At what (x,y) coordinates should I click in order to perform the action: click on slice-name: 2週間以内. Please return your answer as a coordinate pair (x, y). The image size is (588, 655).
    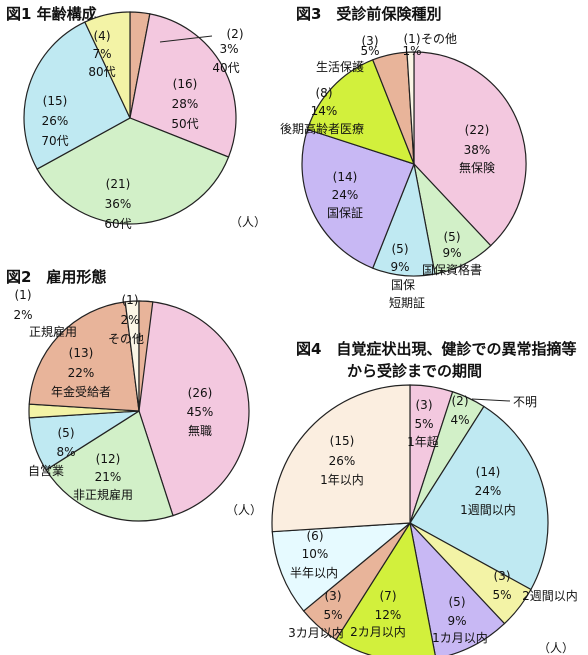
    Looking at the image, I should click on (550, 596).